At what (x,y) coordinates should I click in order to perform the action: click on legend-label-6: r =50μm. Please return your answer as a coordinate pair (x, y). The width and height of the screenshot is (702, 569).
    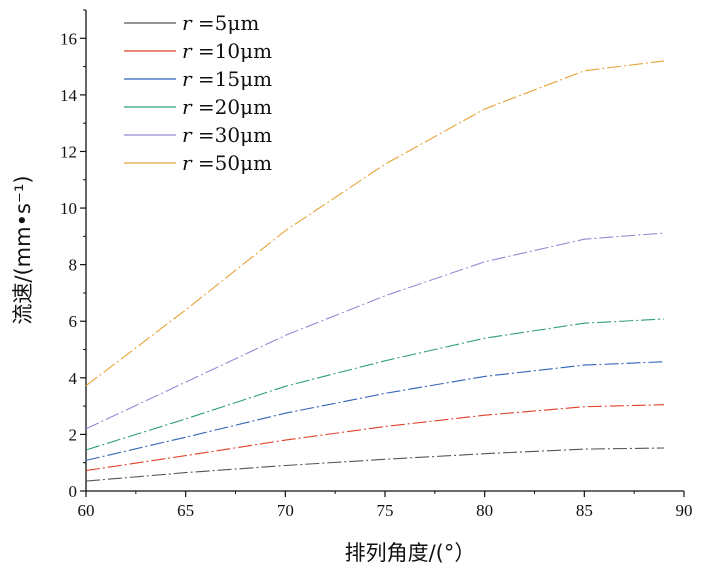
    Looking at the image, I should click on (227, 163).